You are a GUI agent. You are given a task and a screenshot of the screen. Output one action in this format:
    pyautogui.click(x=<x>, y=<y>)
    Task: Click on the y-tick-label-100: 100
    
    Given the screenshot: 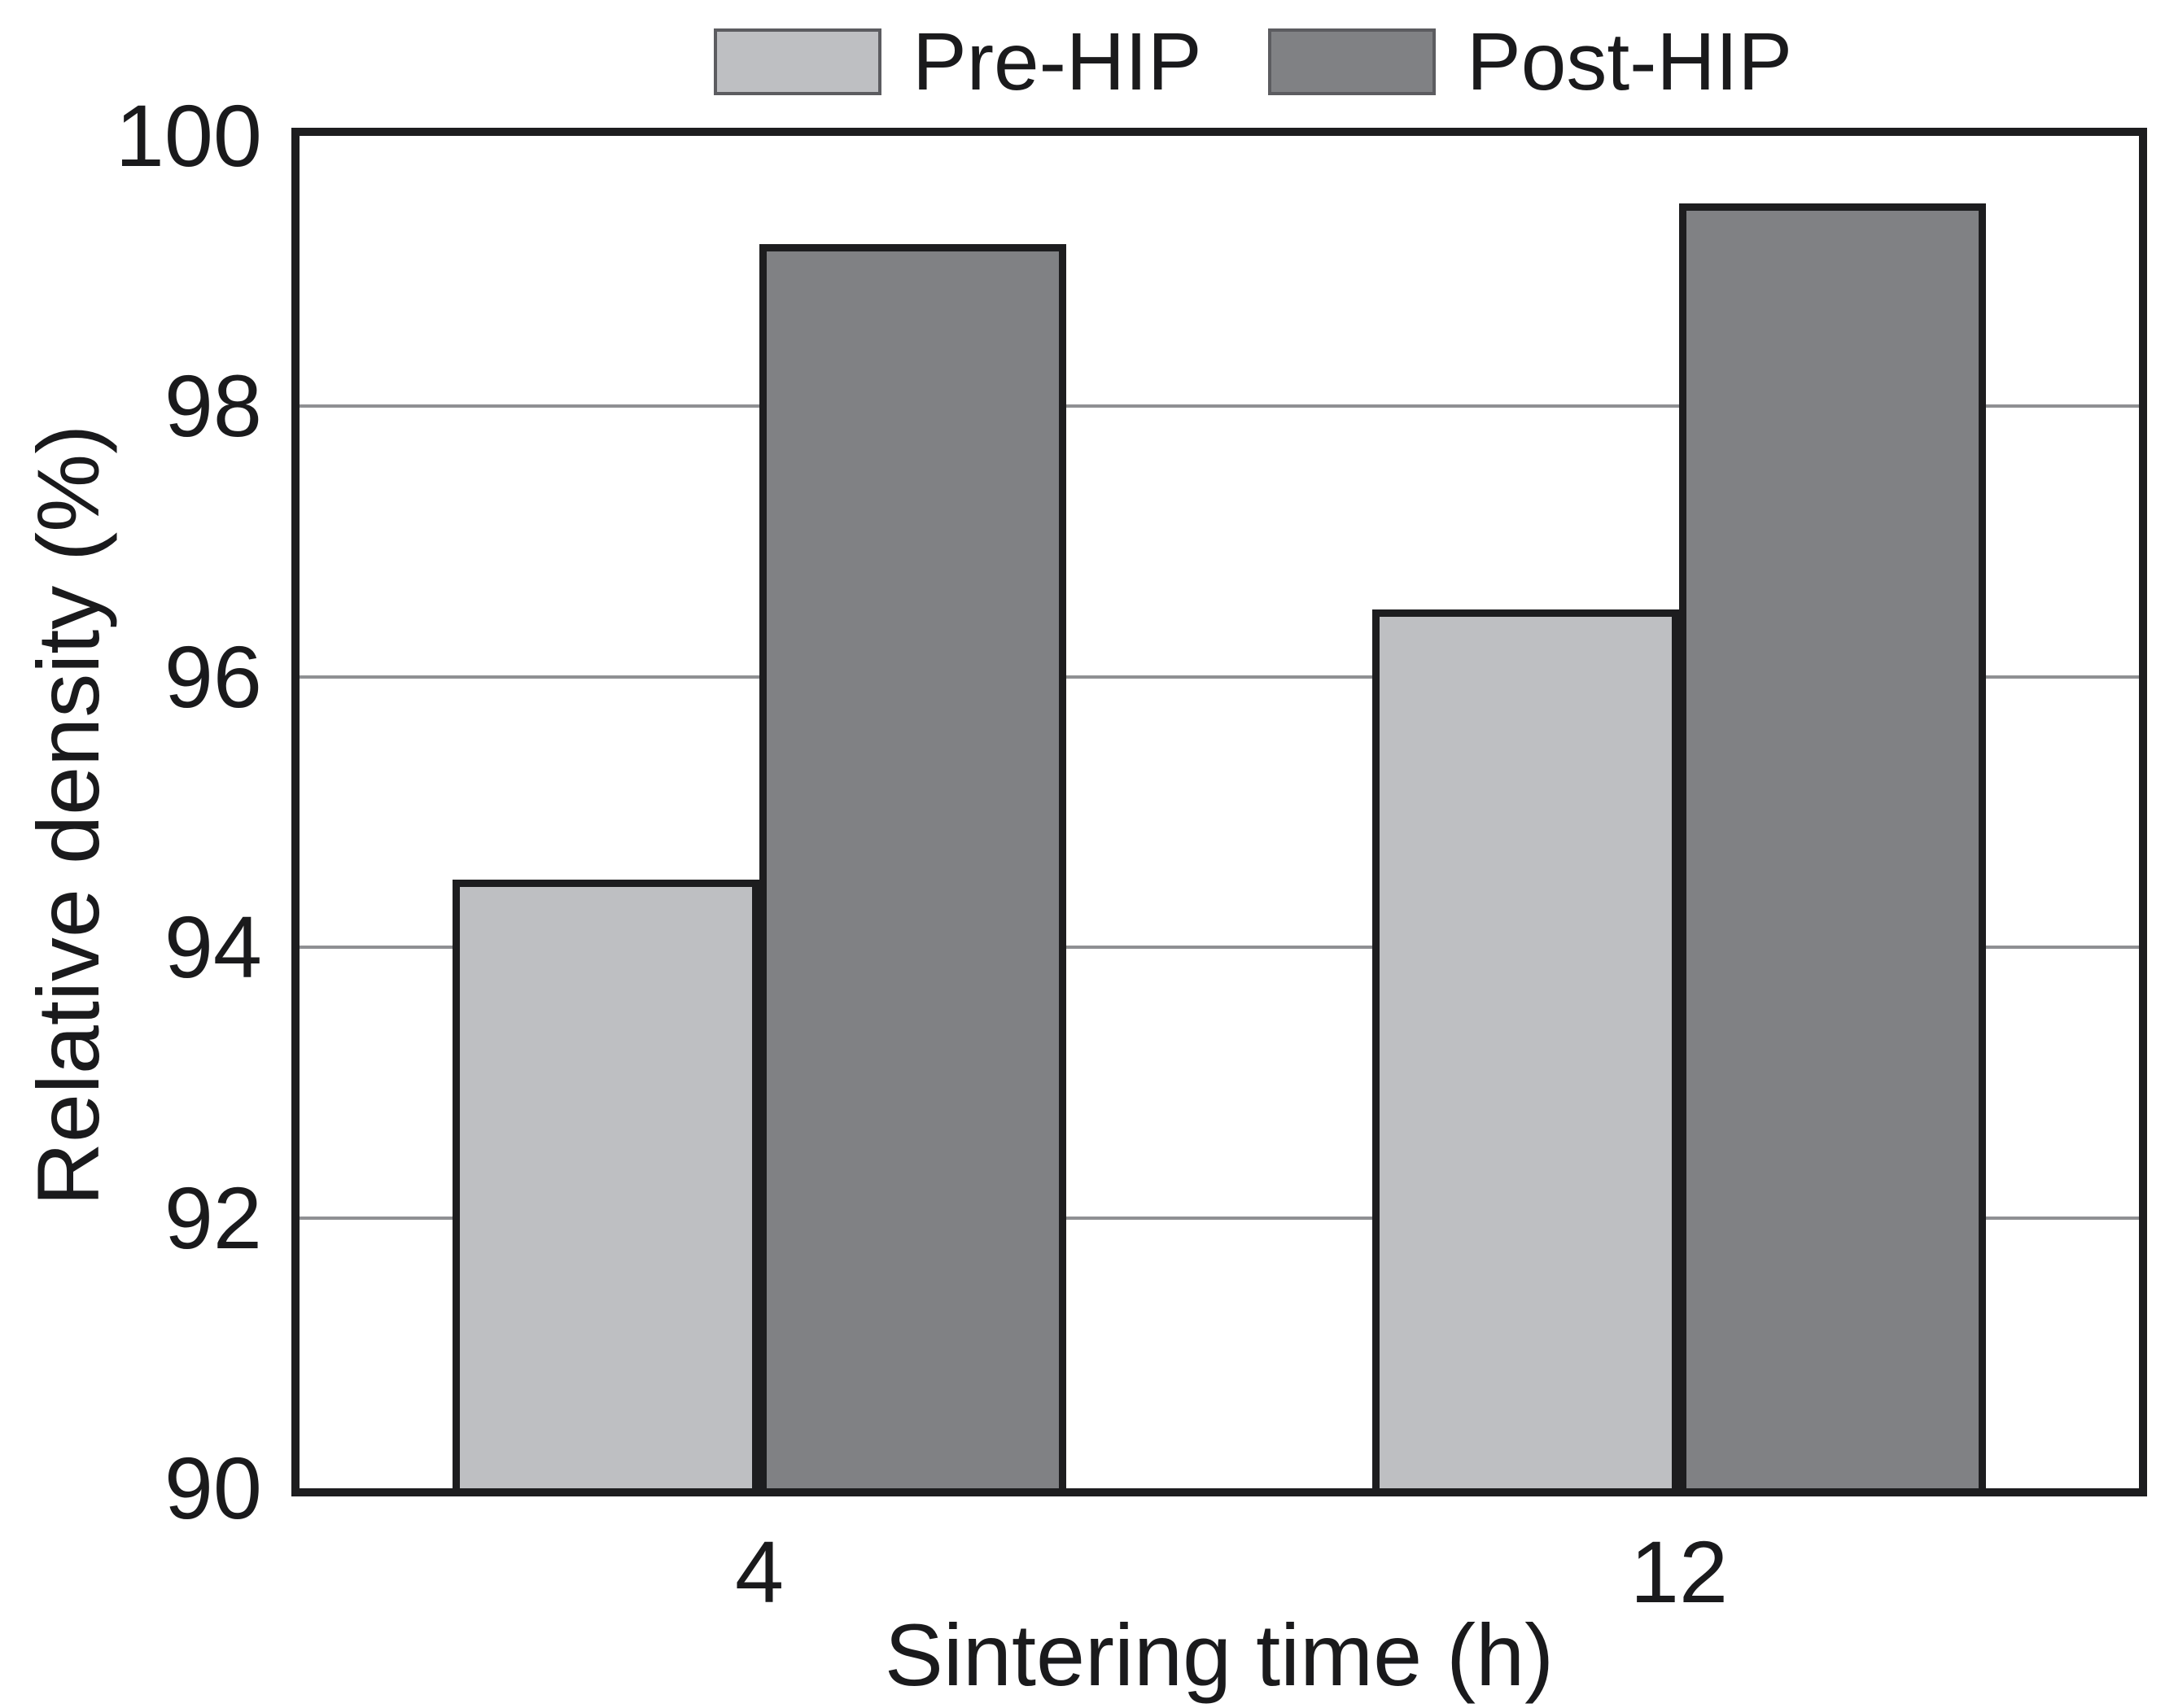 What is the action you would take?
    pyautogui.click(x=188, y=135)
    